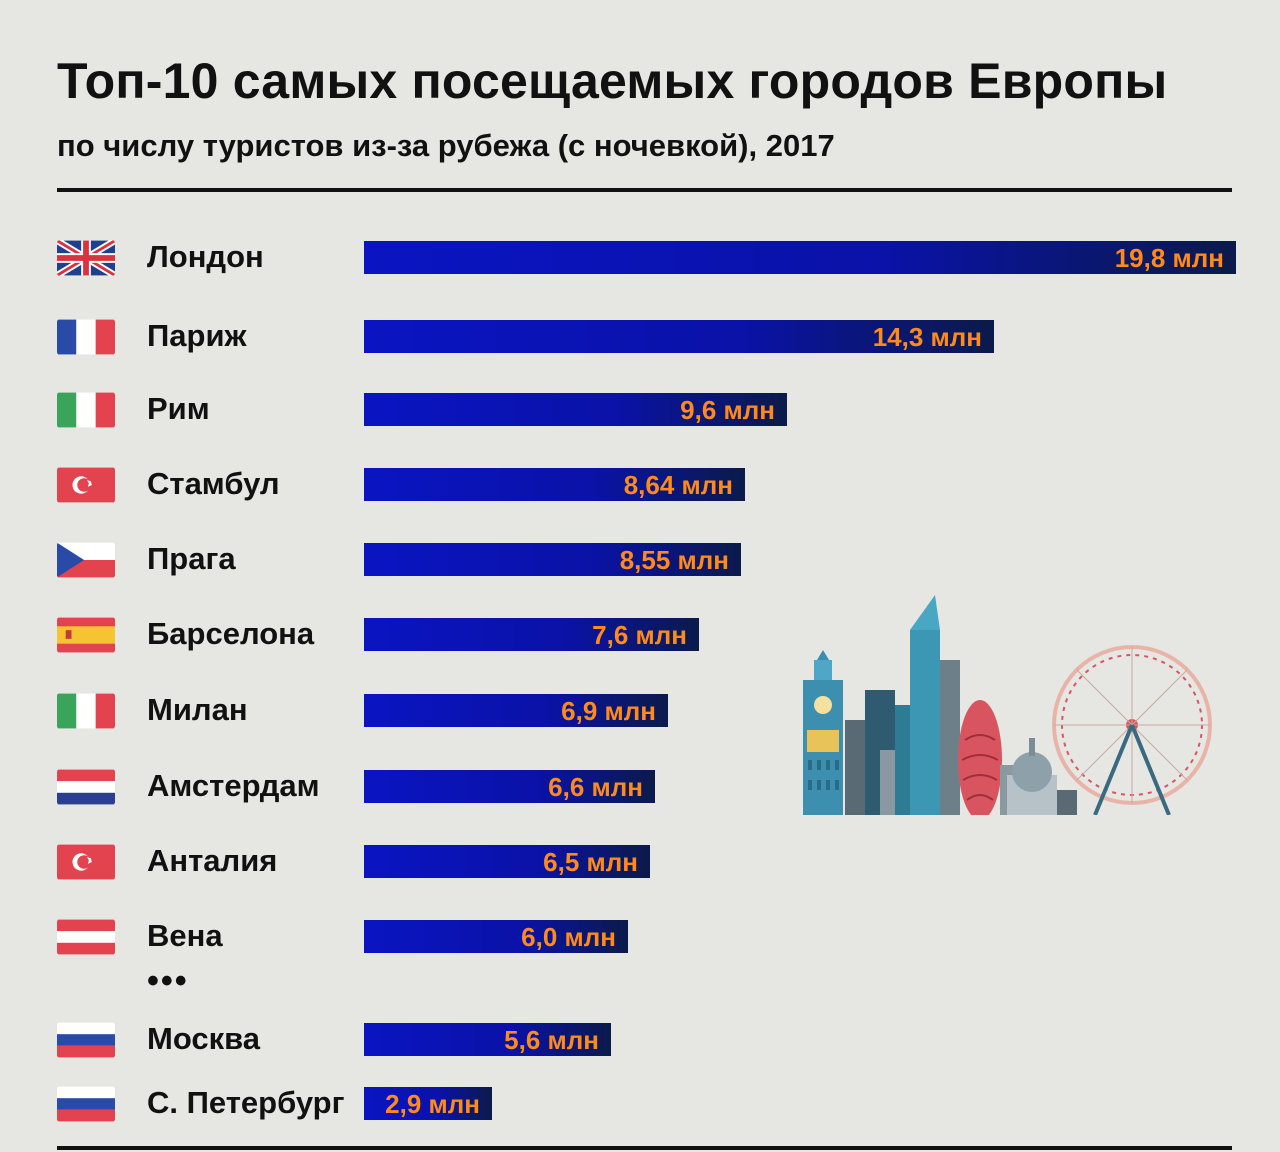  What do you see at coordinates (552, 559) in the screenshot?
I see `bar: 8,55 млн` at bounding box center [552, 559].